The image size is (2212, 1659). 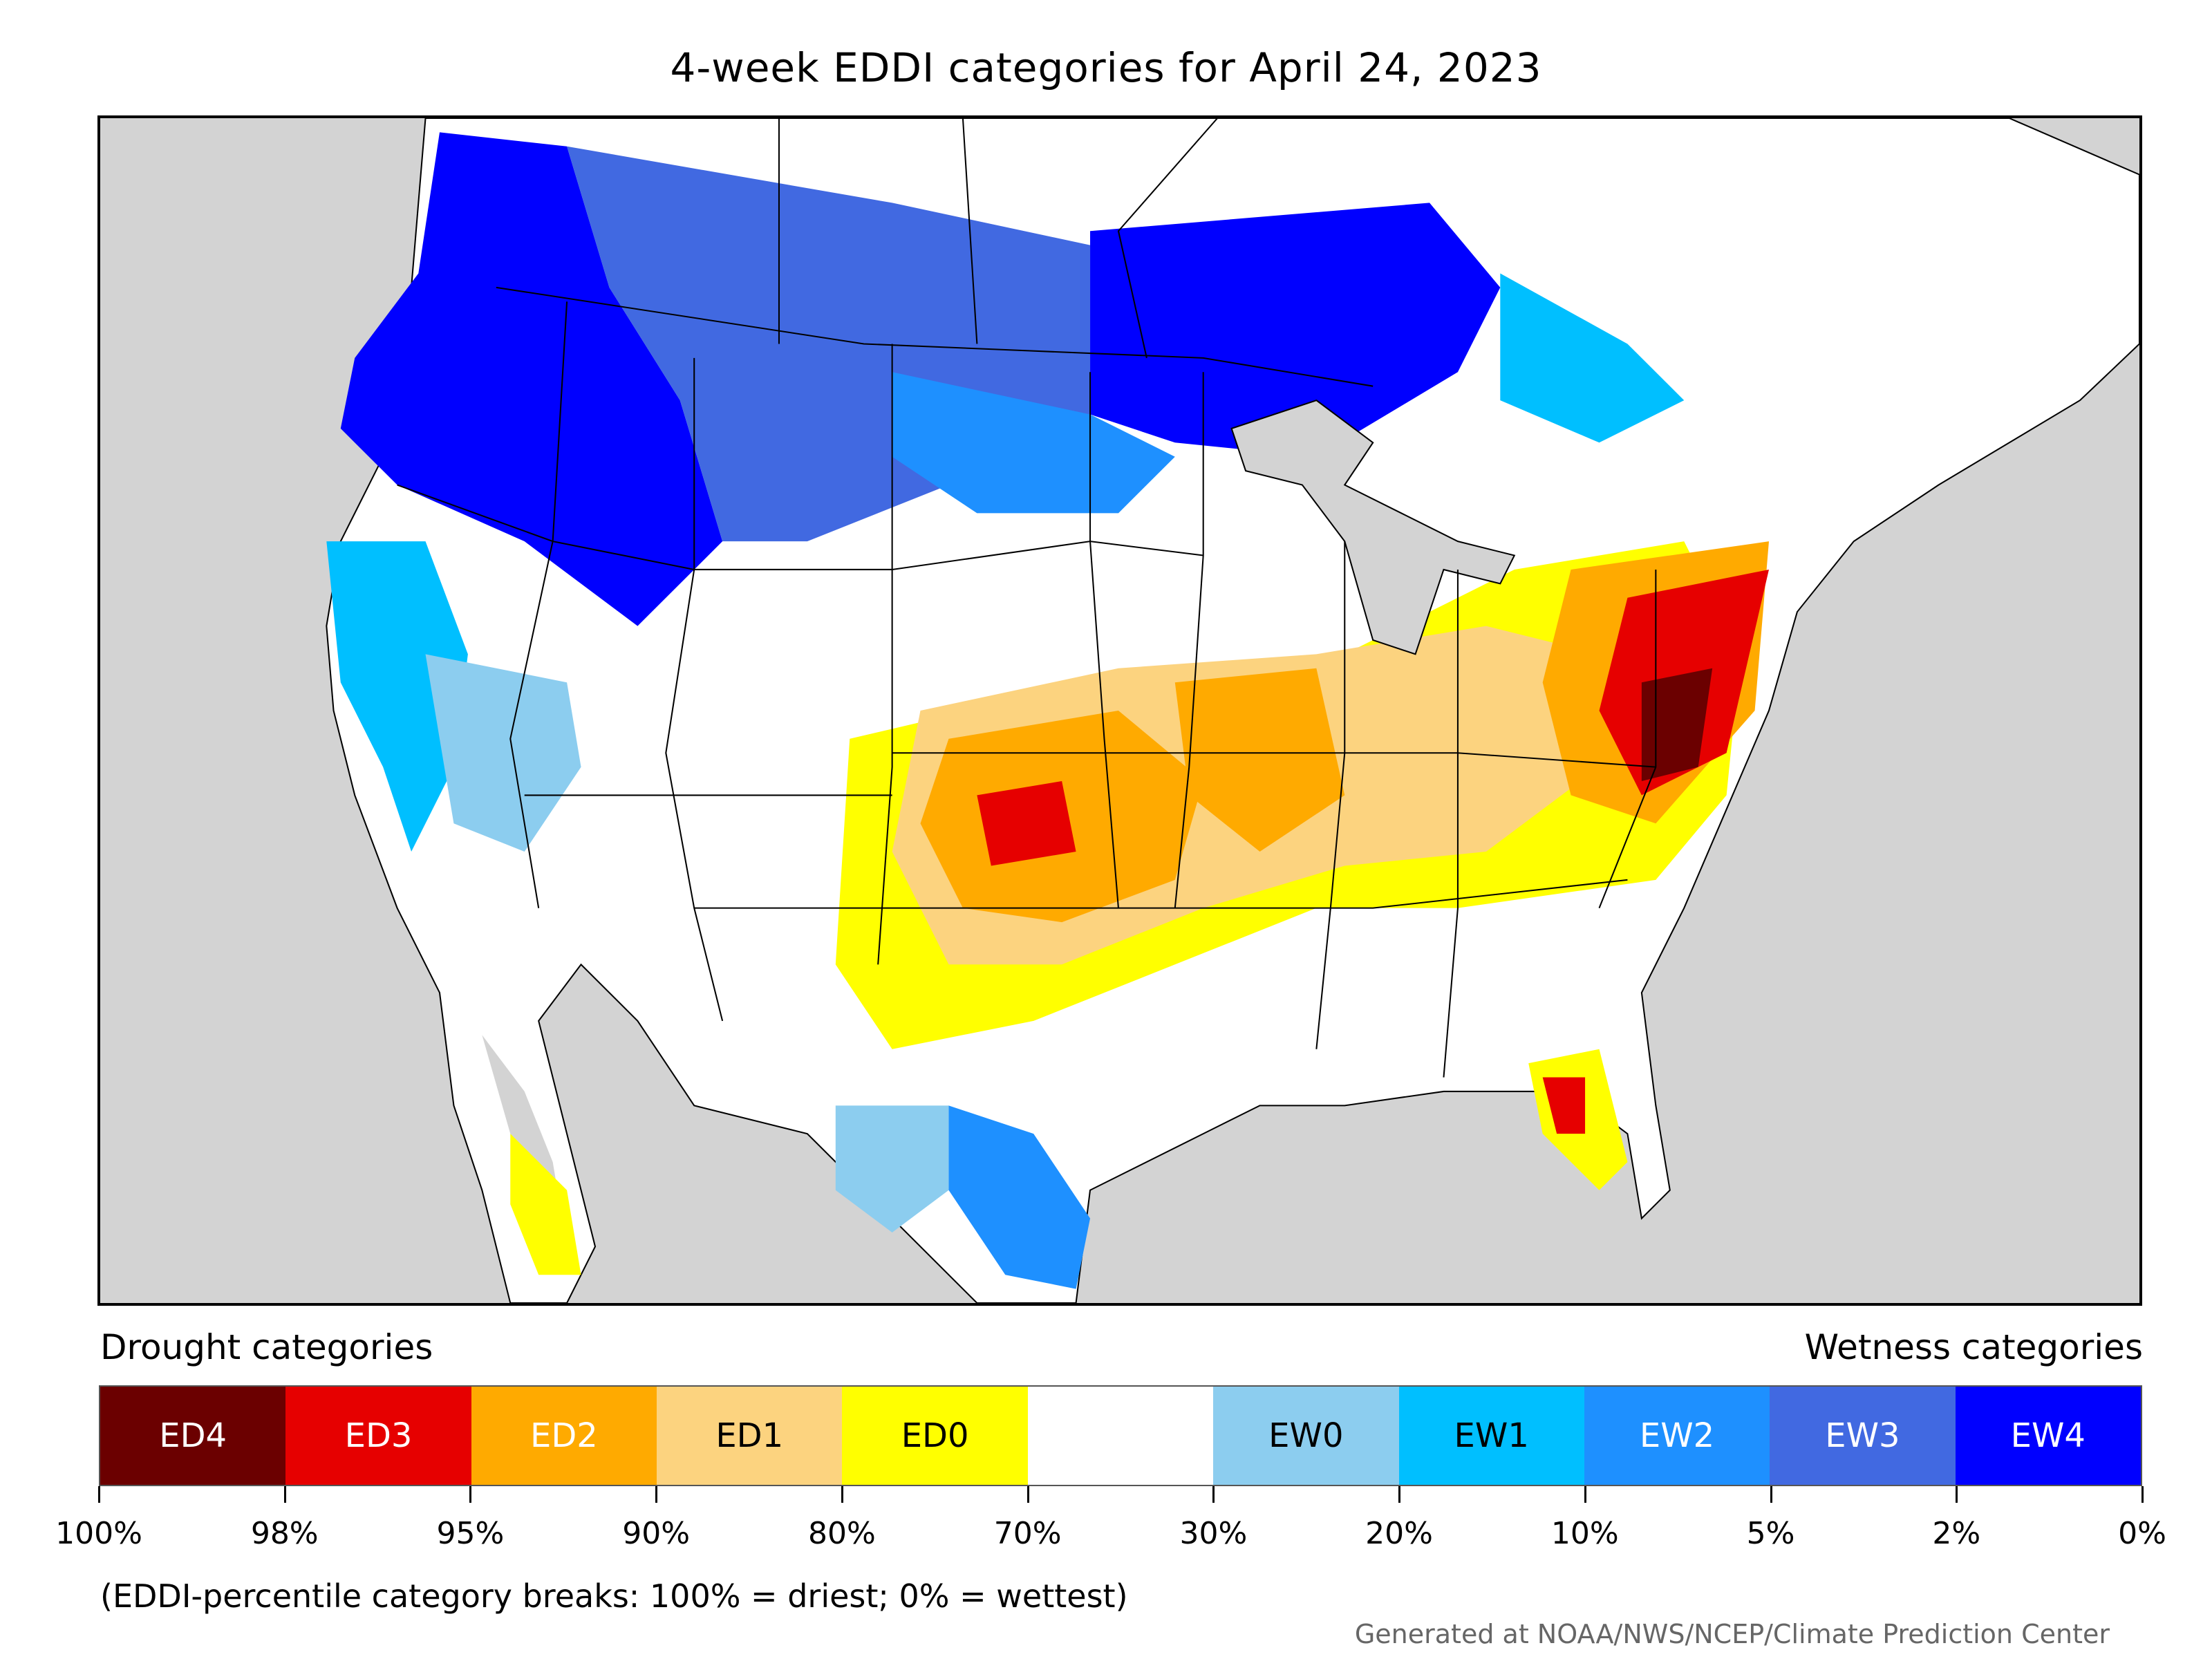 I want to click on legend-cell-ed3: ED3, so click(x=378, y=1436).